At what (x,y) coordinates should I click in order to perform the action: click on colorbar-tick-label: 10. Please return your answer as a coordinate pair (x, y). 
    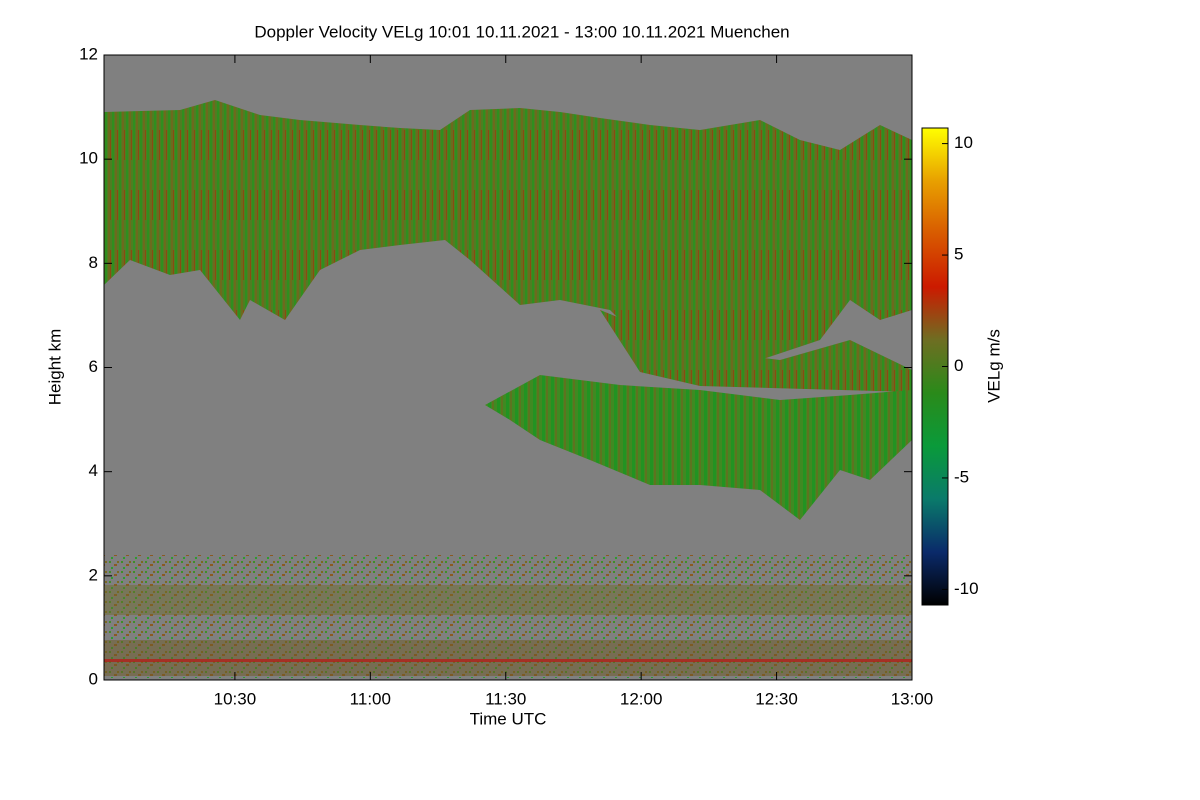
    Looking at the image, I should click on (963, 142).